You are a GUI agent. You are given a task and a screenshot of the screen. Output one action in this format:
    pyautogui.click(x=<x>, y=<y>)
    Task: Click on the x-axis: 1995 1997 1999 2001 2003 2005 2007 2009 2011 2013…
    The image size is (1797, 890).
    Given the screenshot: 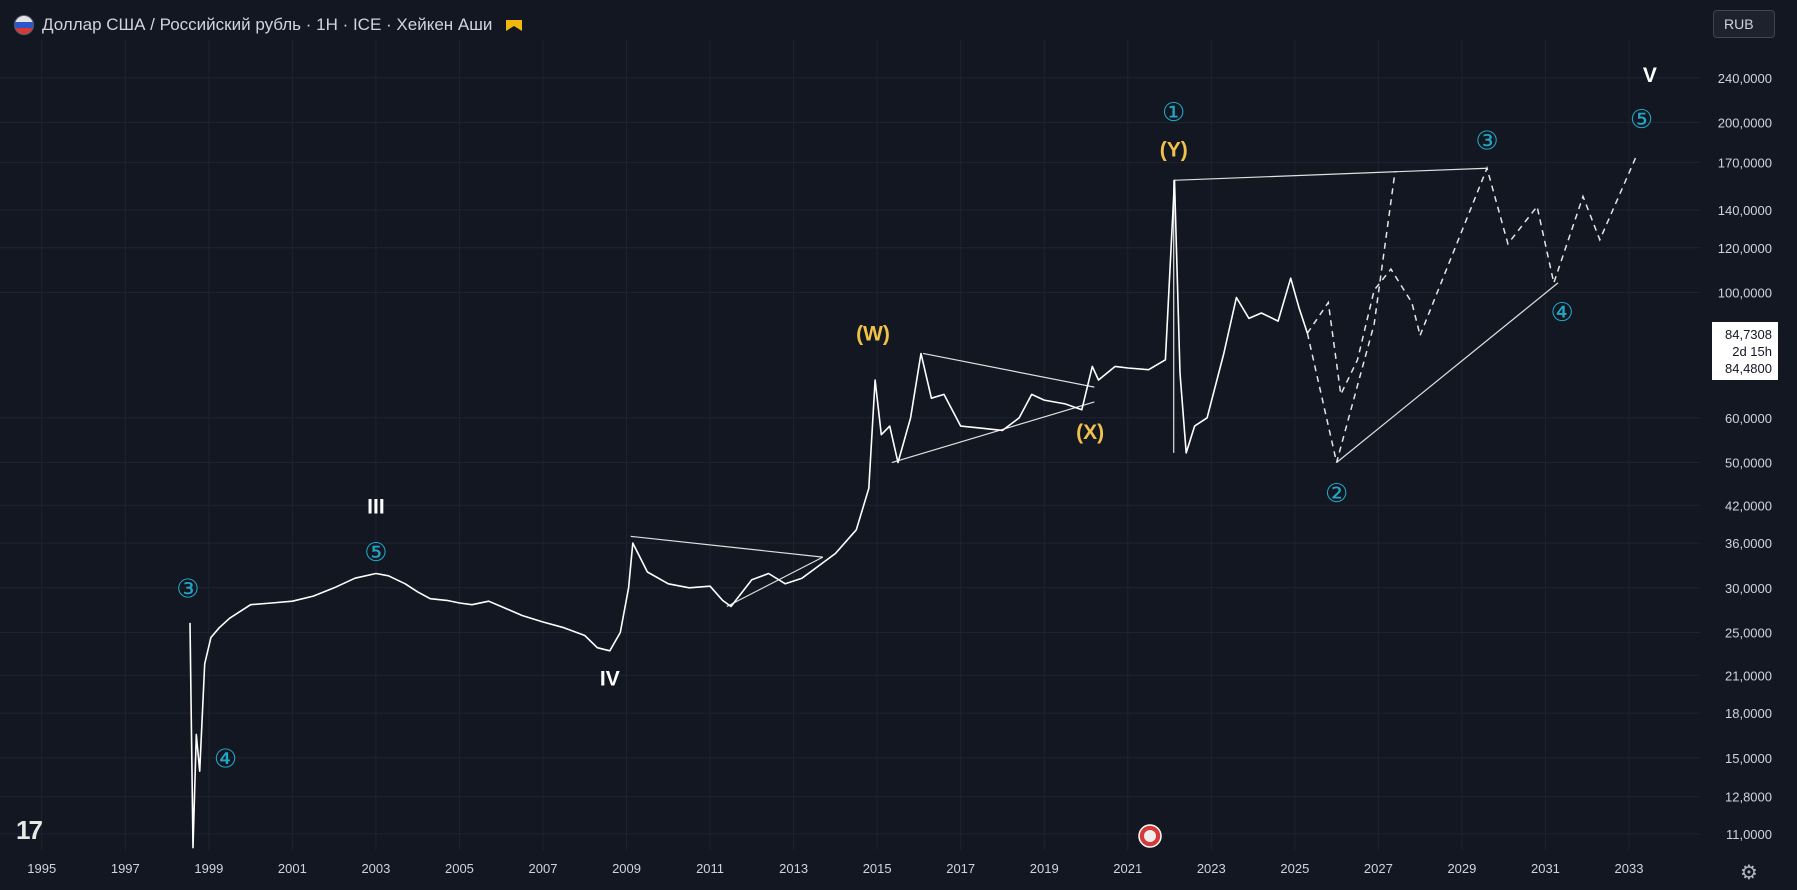 What is the action you would take?
    pyautogui.click(x=835, y=868)
    